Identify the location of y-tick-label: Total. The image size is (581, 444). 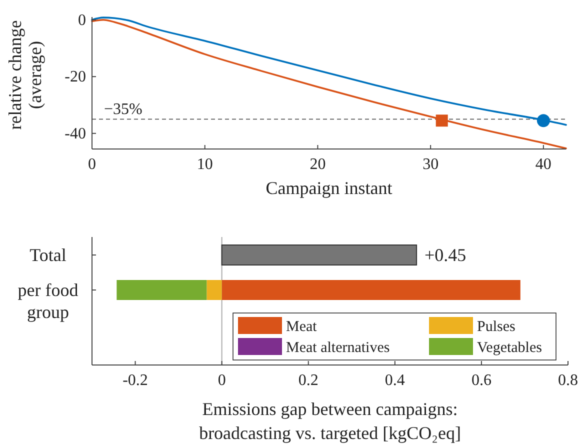
(48, 255).